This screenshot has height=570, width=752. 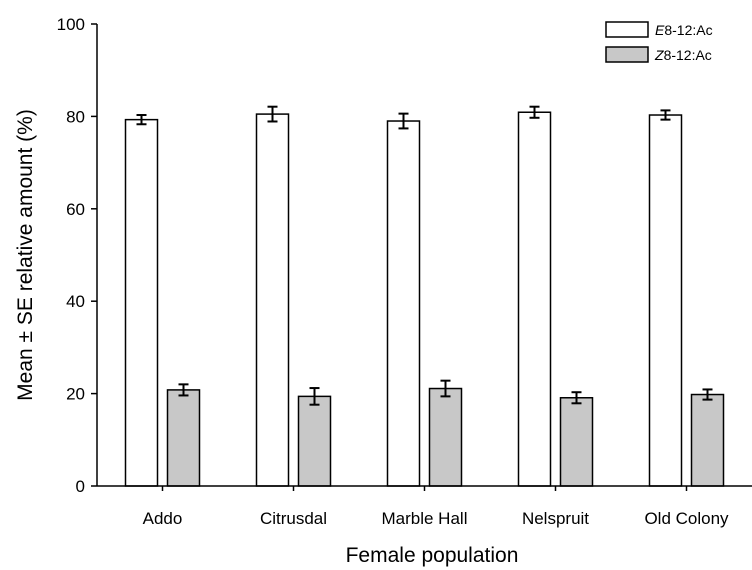 What do you see at coordinates (684, 30) in the screenshot?
I see `legend-label: E8-12:Ac` at bounding box center [684, 30].